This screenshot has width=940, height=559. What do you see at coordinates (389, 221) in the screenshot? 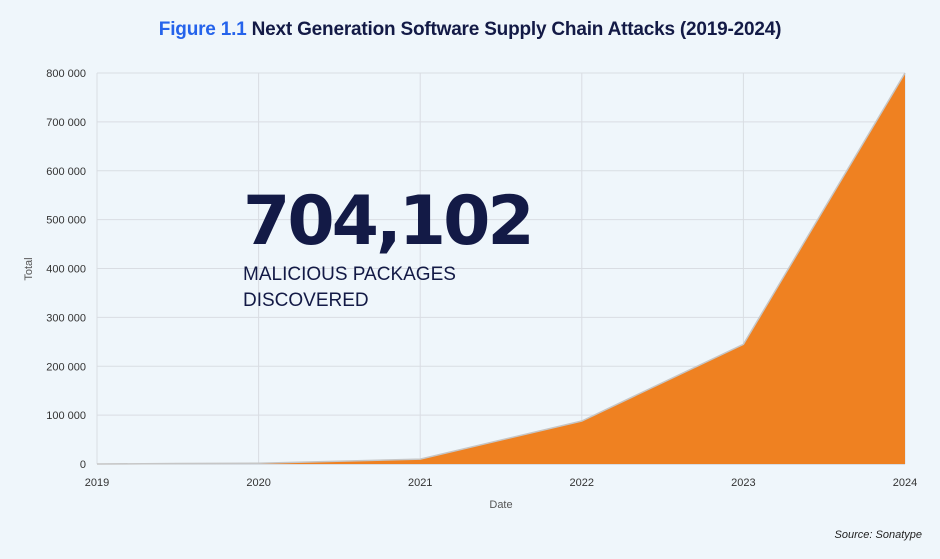
I see `callout-number: 704,102` at bounding box center [389, 221].